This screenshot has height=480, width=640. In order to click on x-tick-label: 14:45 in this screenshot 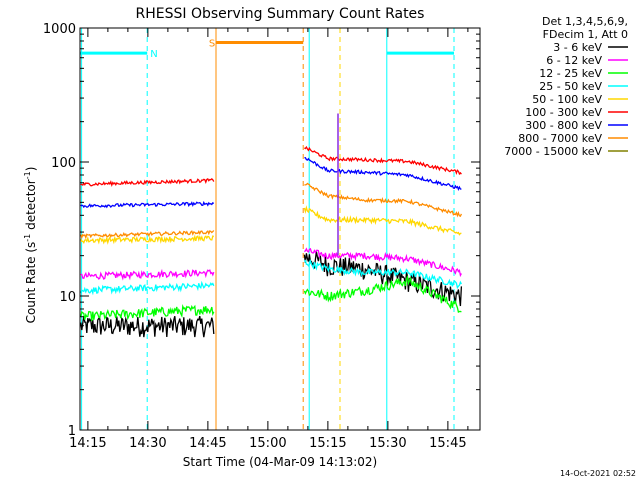, I will do `click(207, 443)`.